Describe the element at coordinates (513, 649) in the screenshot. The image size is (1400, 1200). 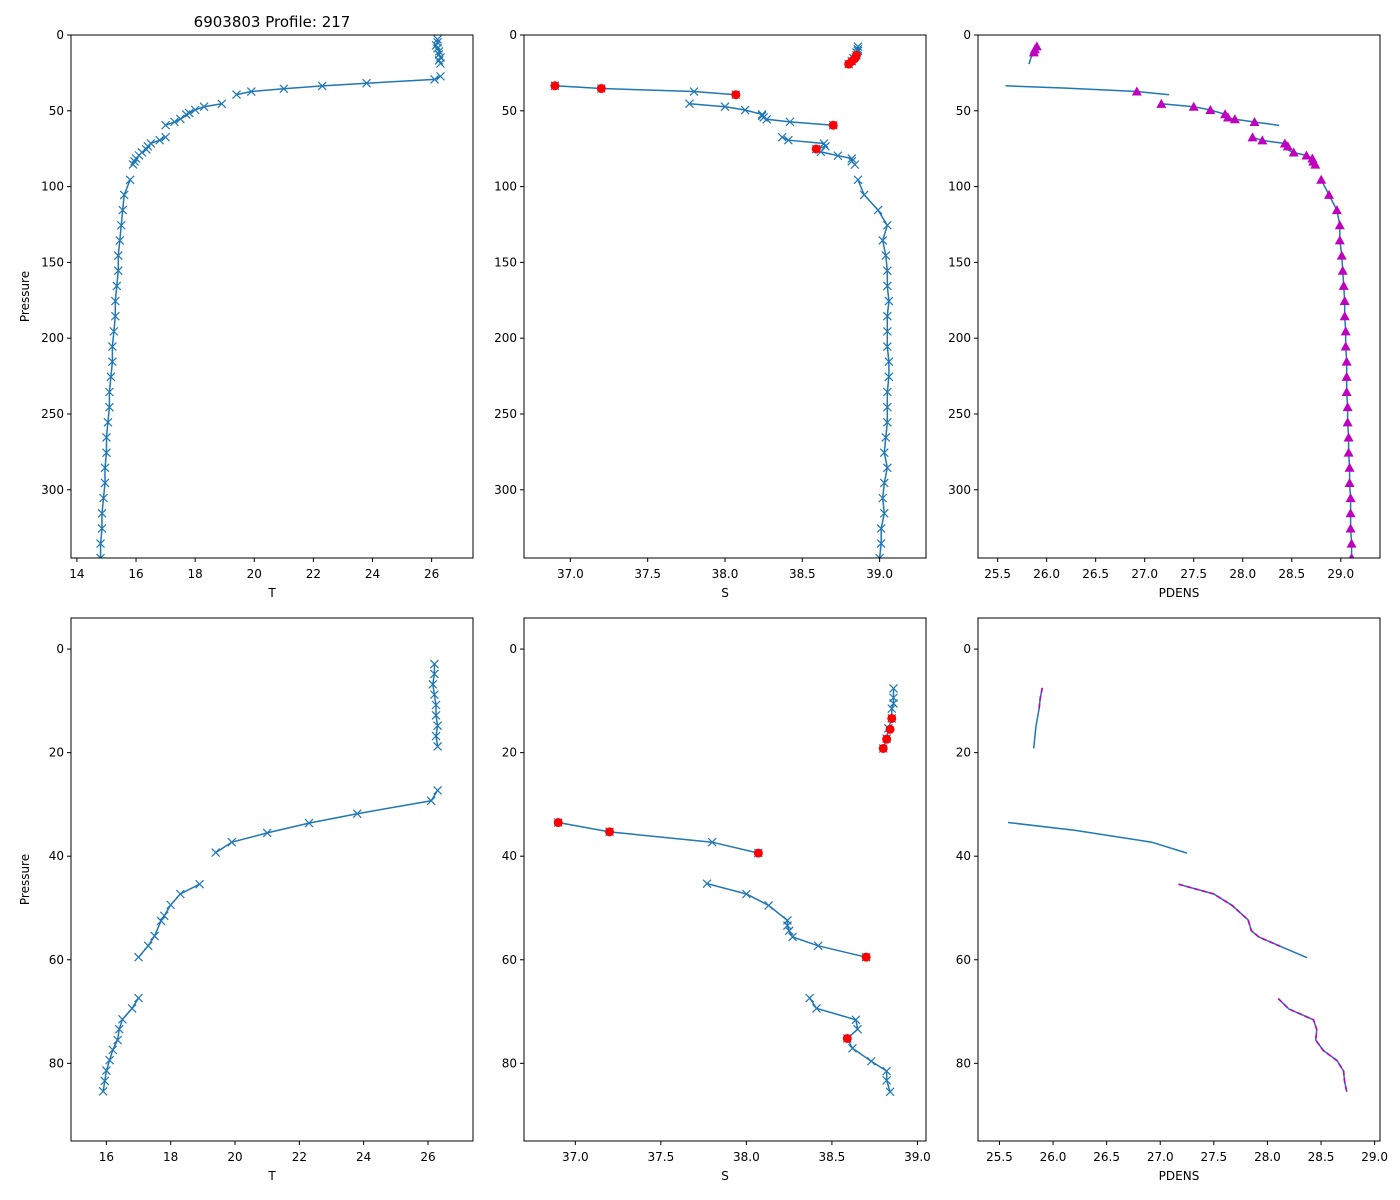
I see `y-tick-label: 0` at that location.